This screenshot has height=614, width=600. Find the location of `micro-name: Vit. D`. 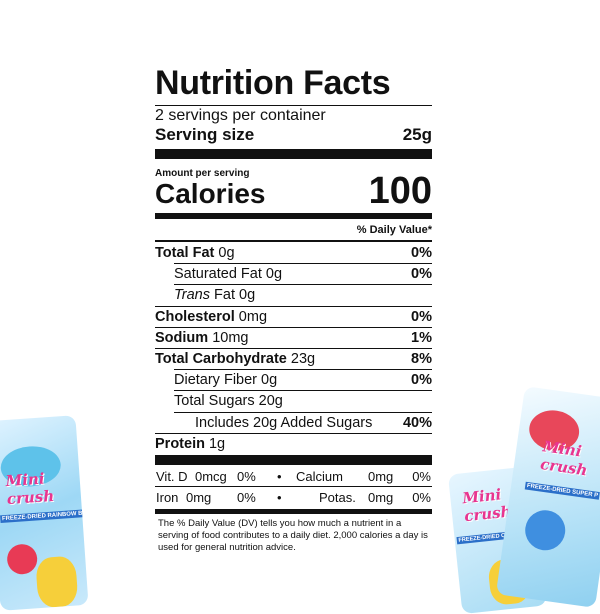

micro-name: Vit. D is located at coordinates (172, 476).